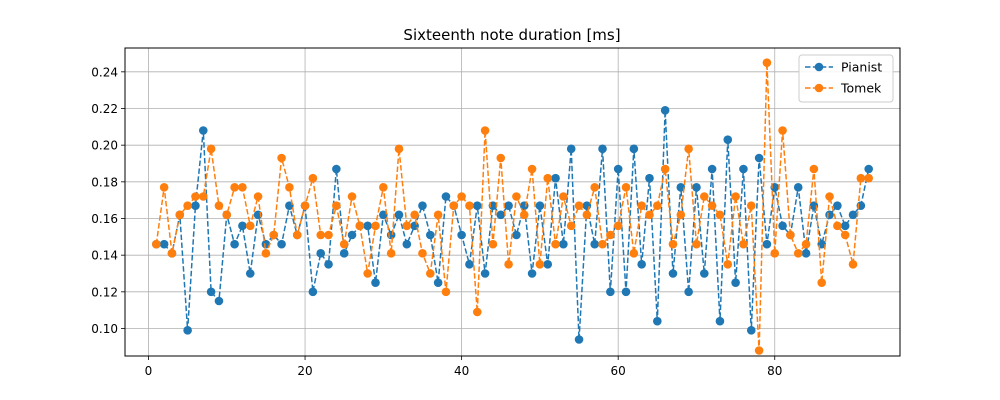  I want to click on y-tick-label: 0.12, so click(104, 292).